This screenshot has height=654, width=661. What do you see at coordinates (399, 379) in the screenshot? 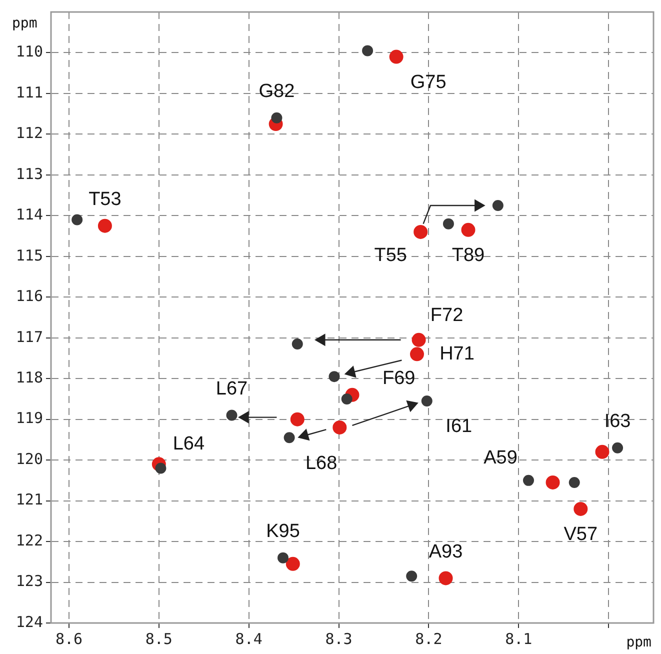
I see `annotation: F69` at bounding box center [399, 379].